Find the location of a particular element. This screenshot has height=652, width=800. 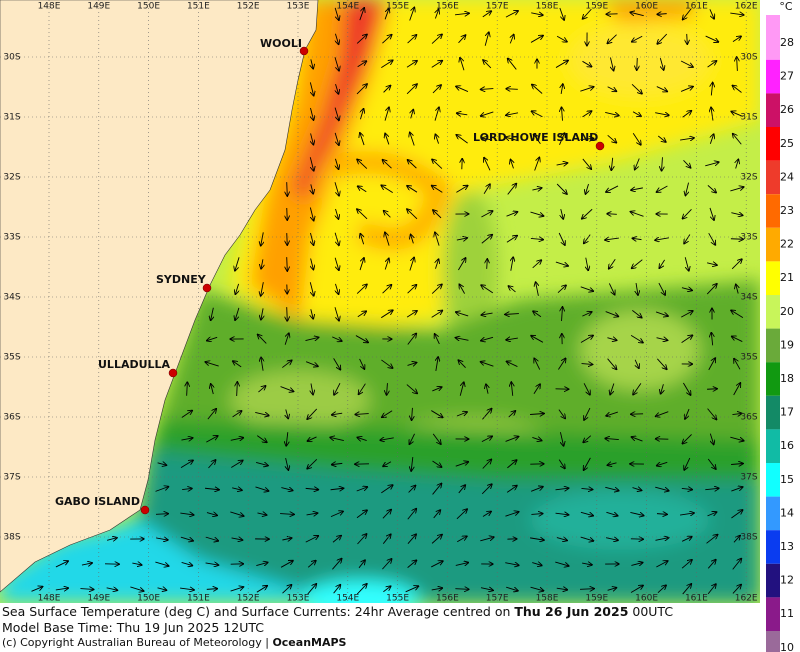

lat-label-left: 32S is located at coordinates (11, 178).